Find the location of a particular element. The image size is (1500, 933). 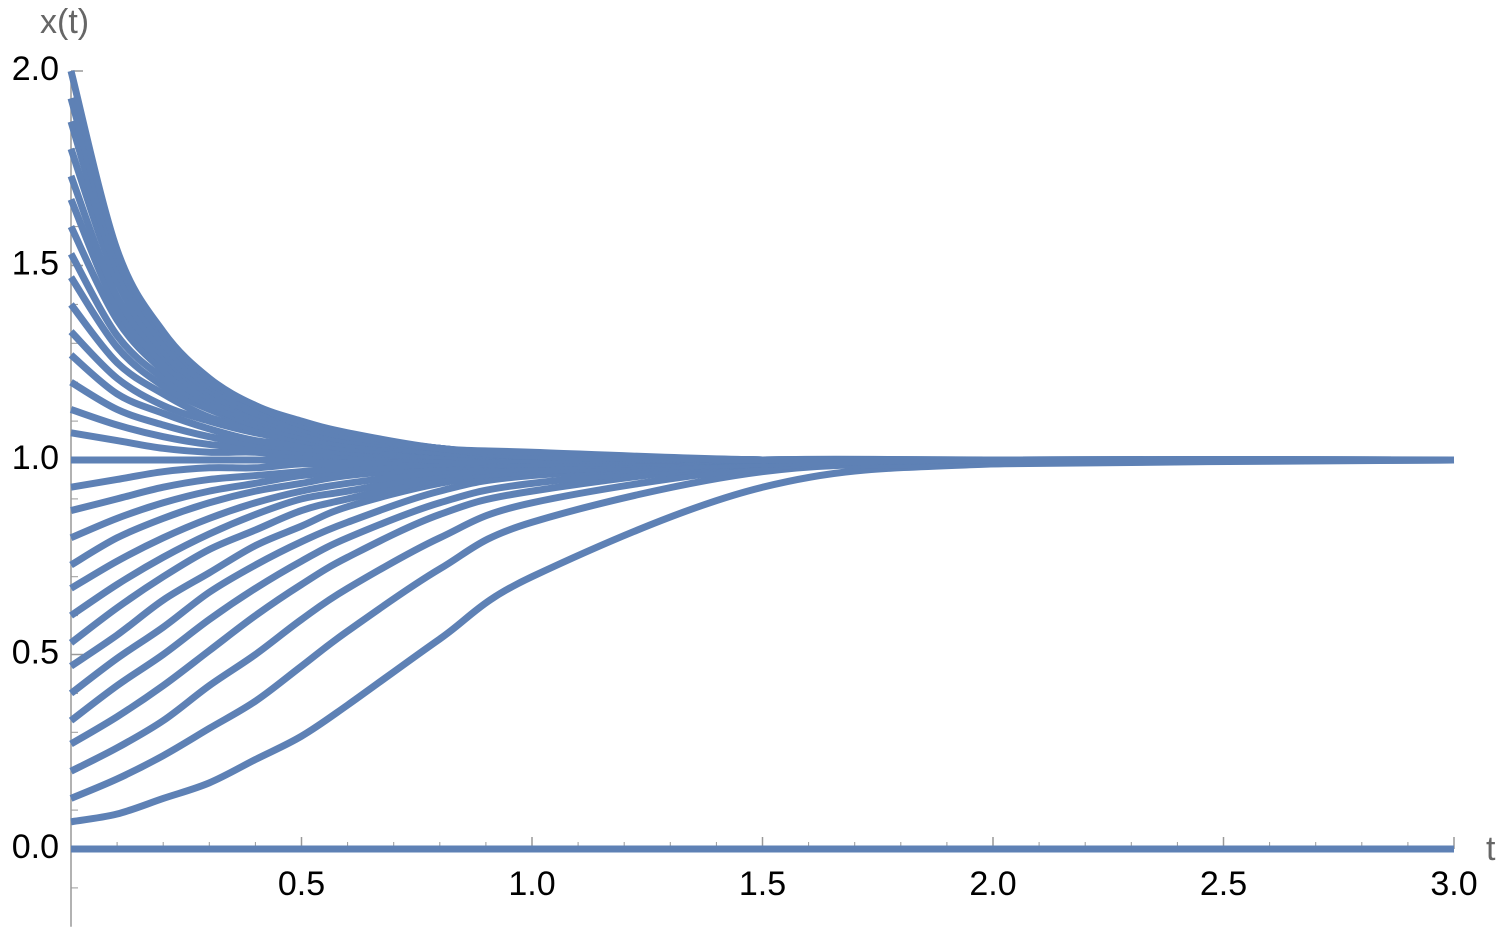

x-tick-label: 3.0 is located at coordinates (1453, 884).